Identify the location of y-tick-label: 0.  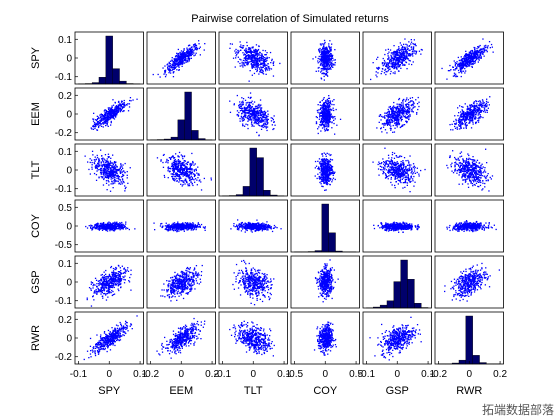
(69, 115).